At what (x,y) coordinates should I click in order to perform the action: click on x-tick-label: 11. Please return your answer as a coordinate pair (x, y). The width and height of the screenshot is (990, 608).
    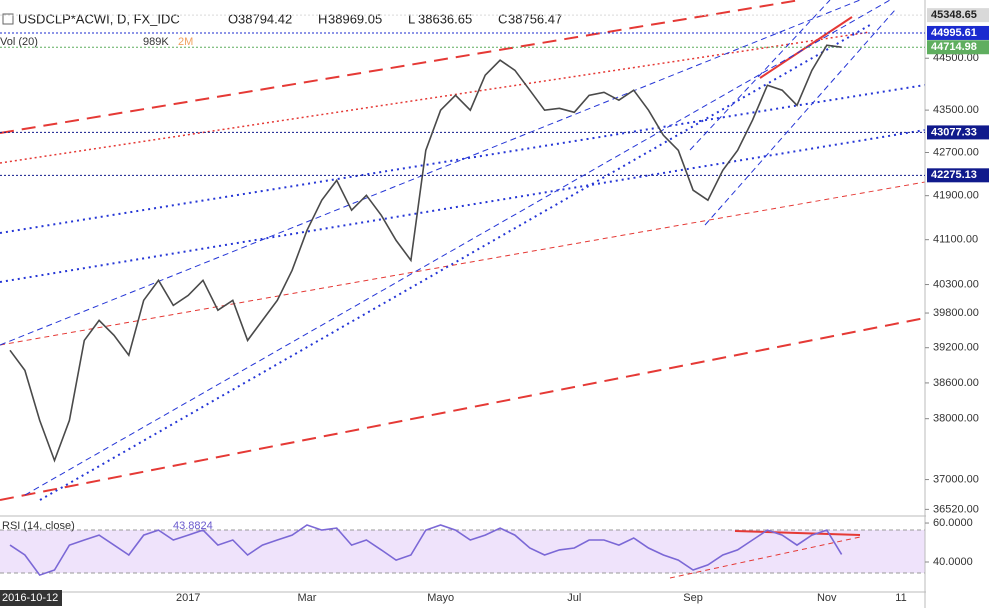
    Looking at the image, I should click on (900, 598).